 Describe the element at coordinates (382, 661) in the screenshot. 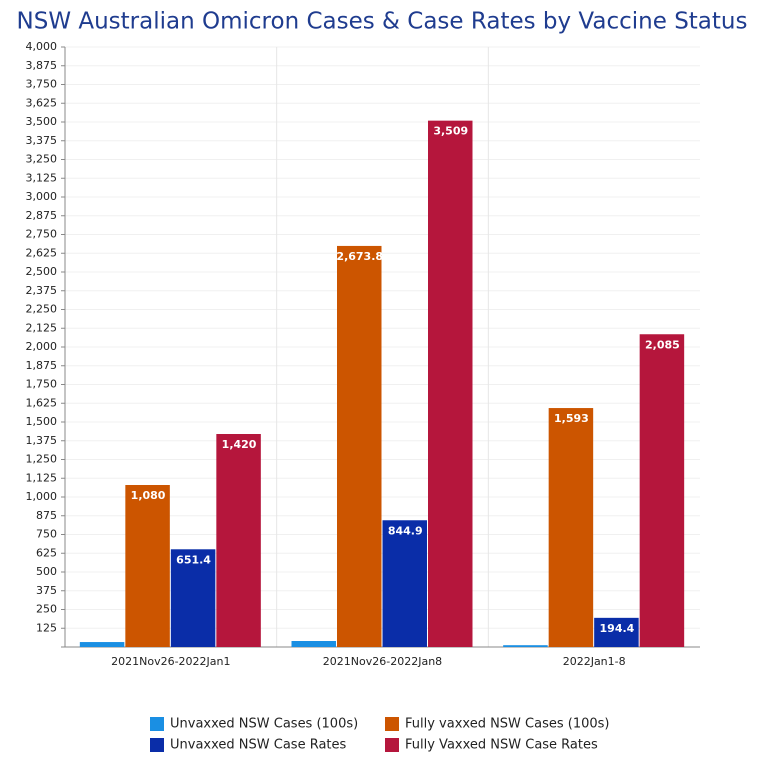

I see `x-tick-label: 2021Nov26-2022Jan8` at that location.